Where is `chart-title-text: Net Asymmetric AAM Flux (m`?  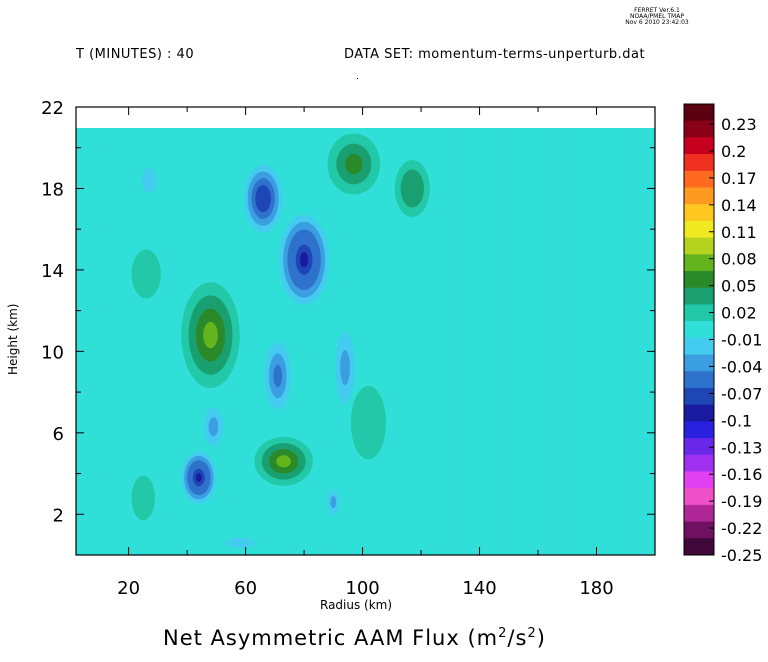
chart-title-text: Net Asymmetric AAM Flux (m is located at coordinates (331, 638).